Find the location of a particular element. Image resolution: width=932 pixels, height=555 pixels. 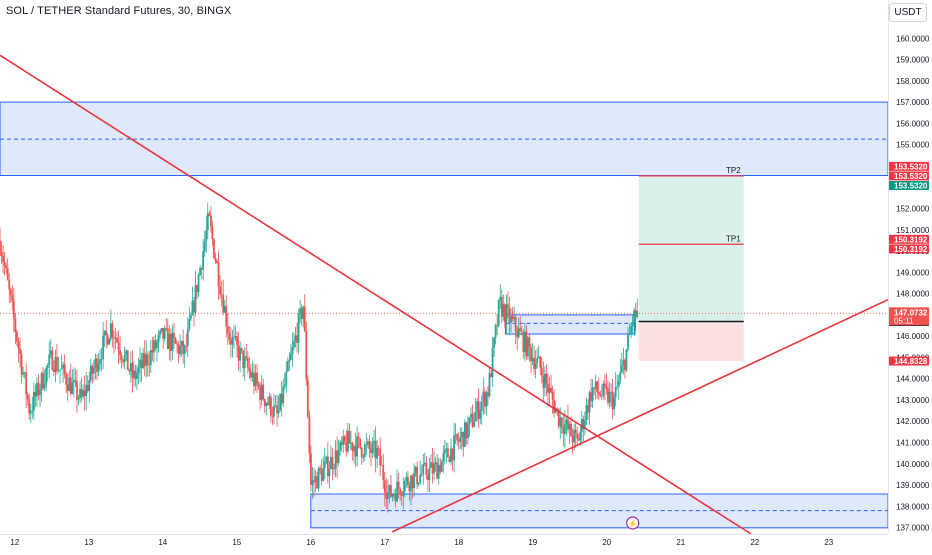

x-tick-label: 18 is located at coordinates (458, 542).